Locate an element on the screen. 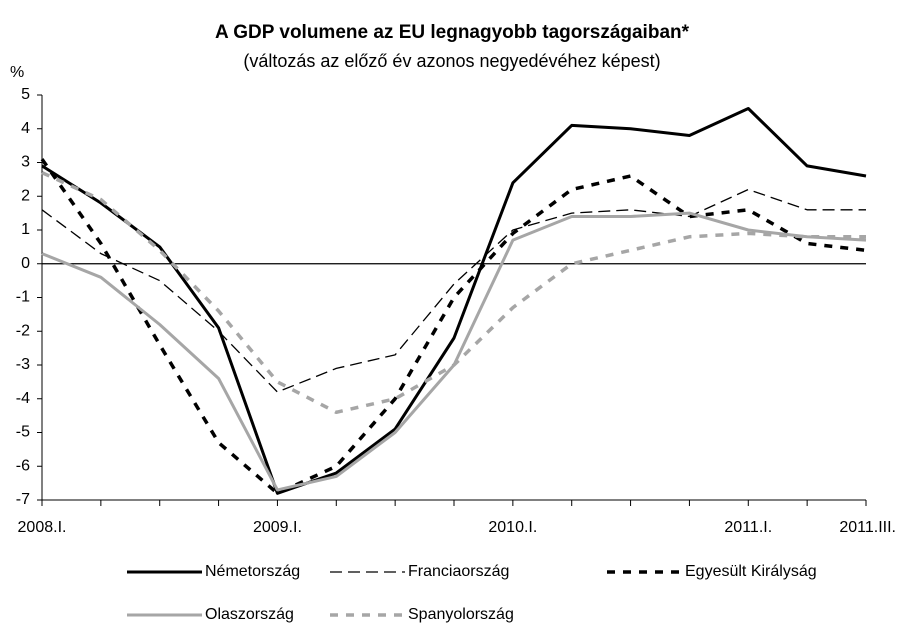 The height and width of the screenshot is (627, 903). y-tick-label: 5 is located at coordinates (25, 94).